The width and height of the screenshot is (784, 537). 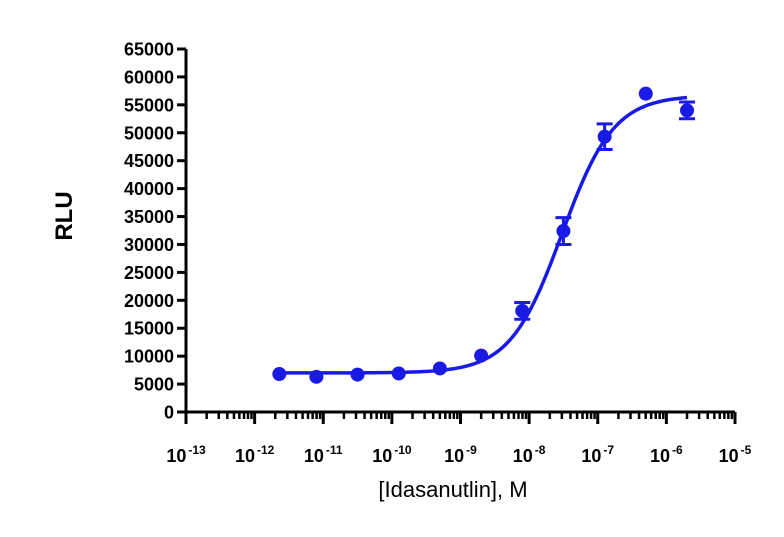 I want to click on x-tick-label: 10 -6, so click(x=666, y=454).